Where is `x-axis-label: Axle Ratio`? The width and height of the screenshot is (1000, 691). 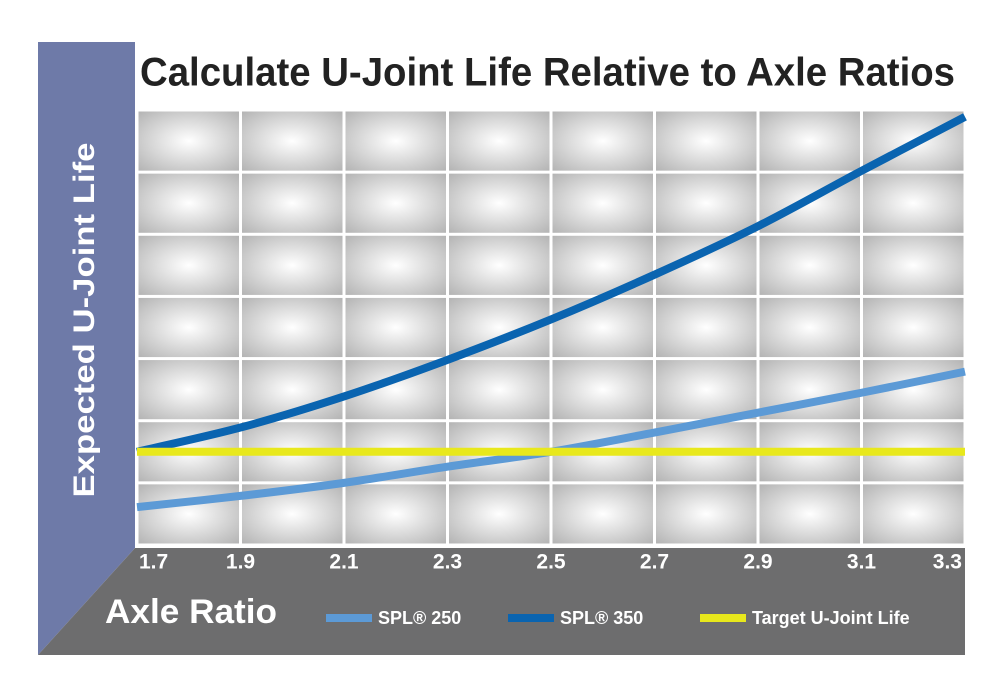 x-axis-label: Axle Ratio is located at coordinates (191, 612).